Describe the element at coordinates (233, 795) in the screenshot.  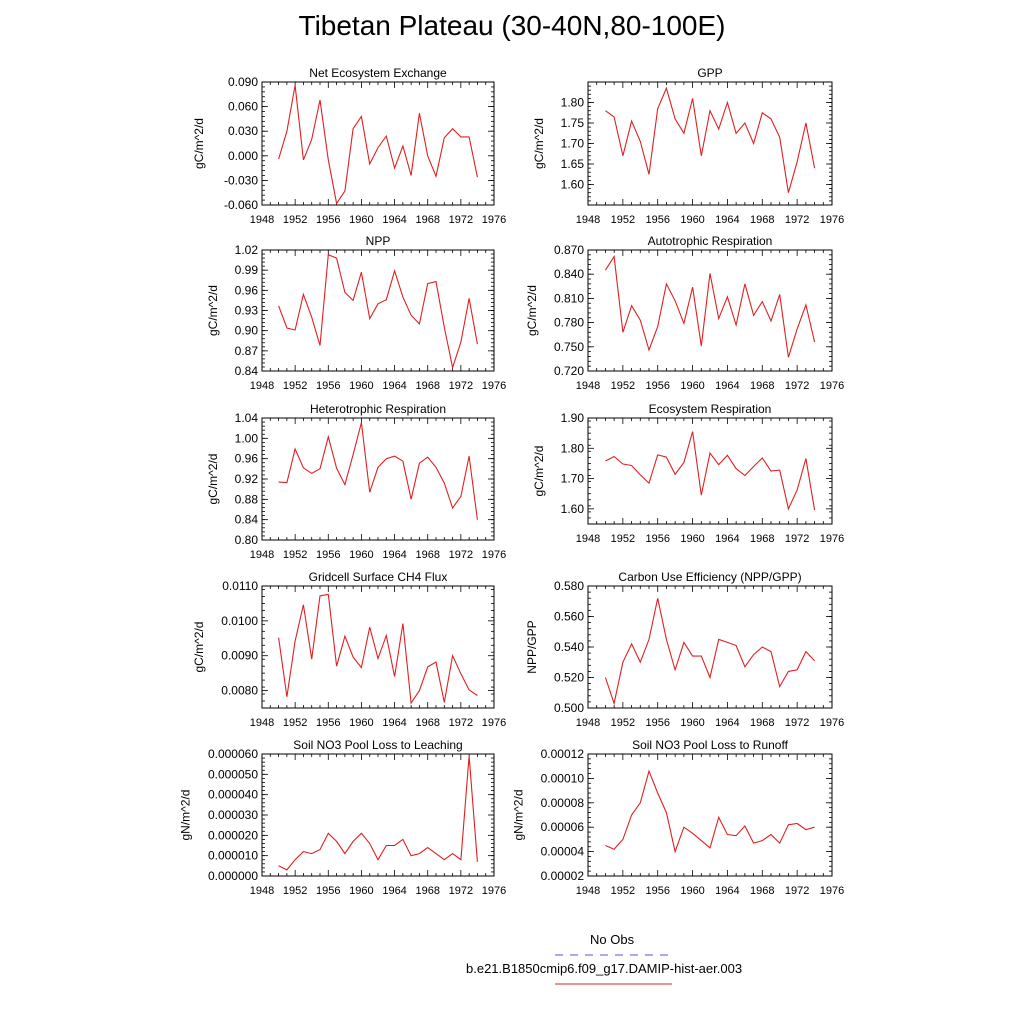
I see `y-tick-label: 0.000040` at that location.